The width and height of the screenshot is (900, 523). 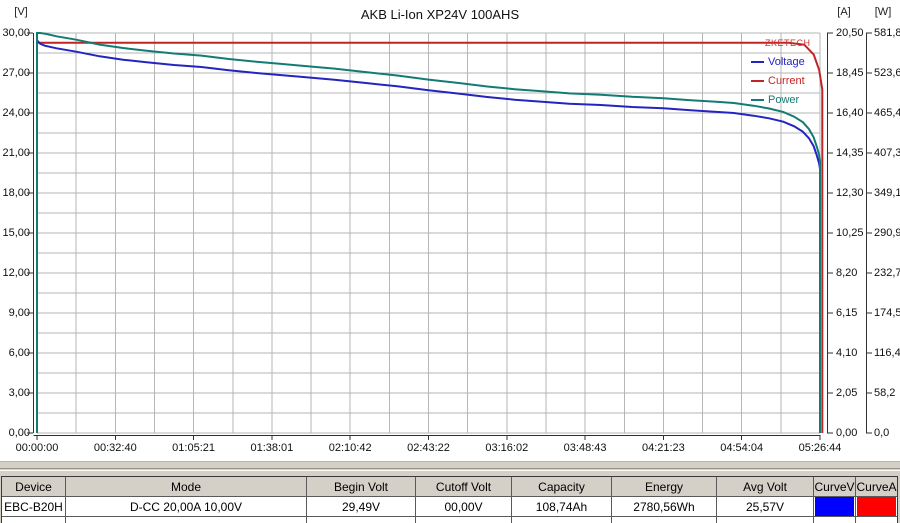 What do you see at coordinates (882, 433) in the screenshot?
I see `wtick-label: 0,0` at bounding box center [882, 433].